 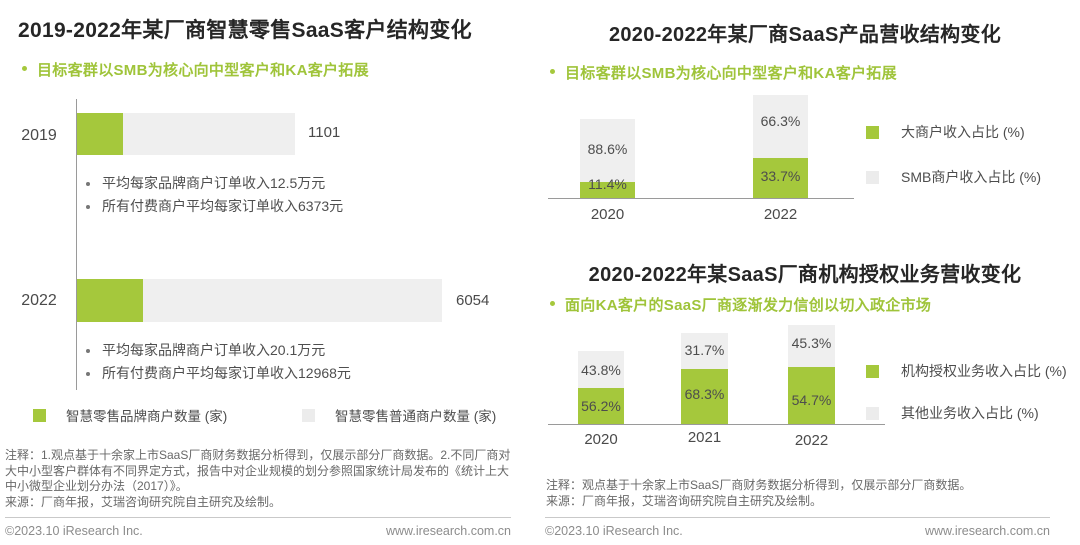 I want to click on revenue-2022-smb-segment, so click(x=780, y=126).